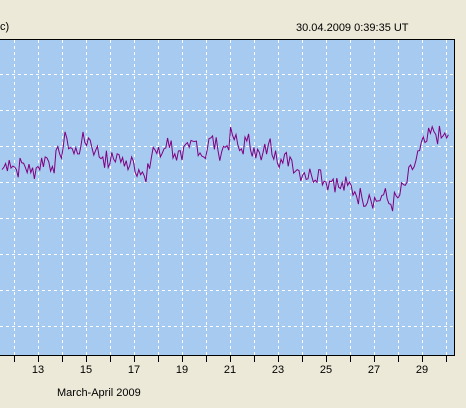  What do you see at coordinates (99, 393) in the screenshot?
I see `x-axis-label: March-April 2009` at bounding box center [99, 393].